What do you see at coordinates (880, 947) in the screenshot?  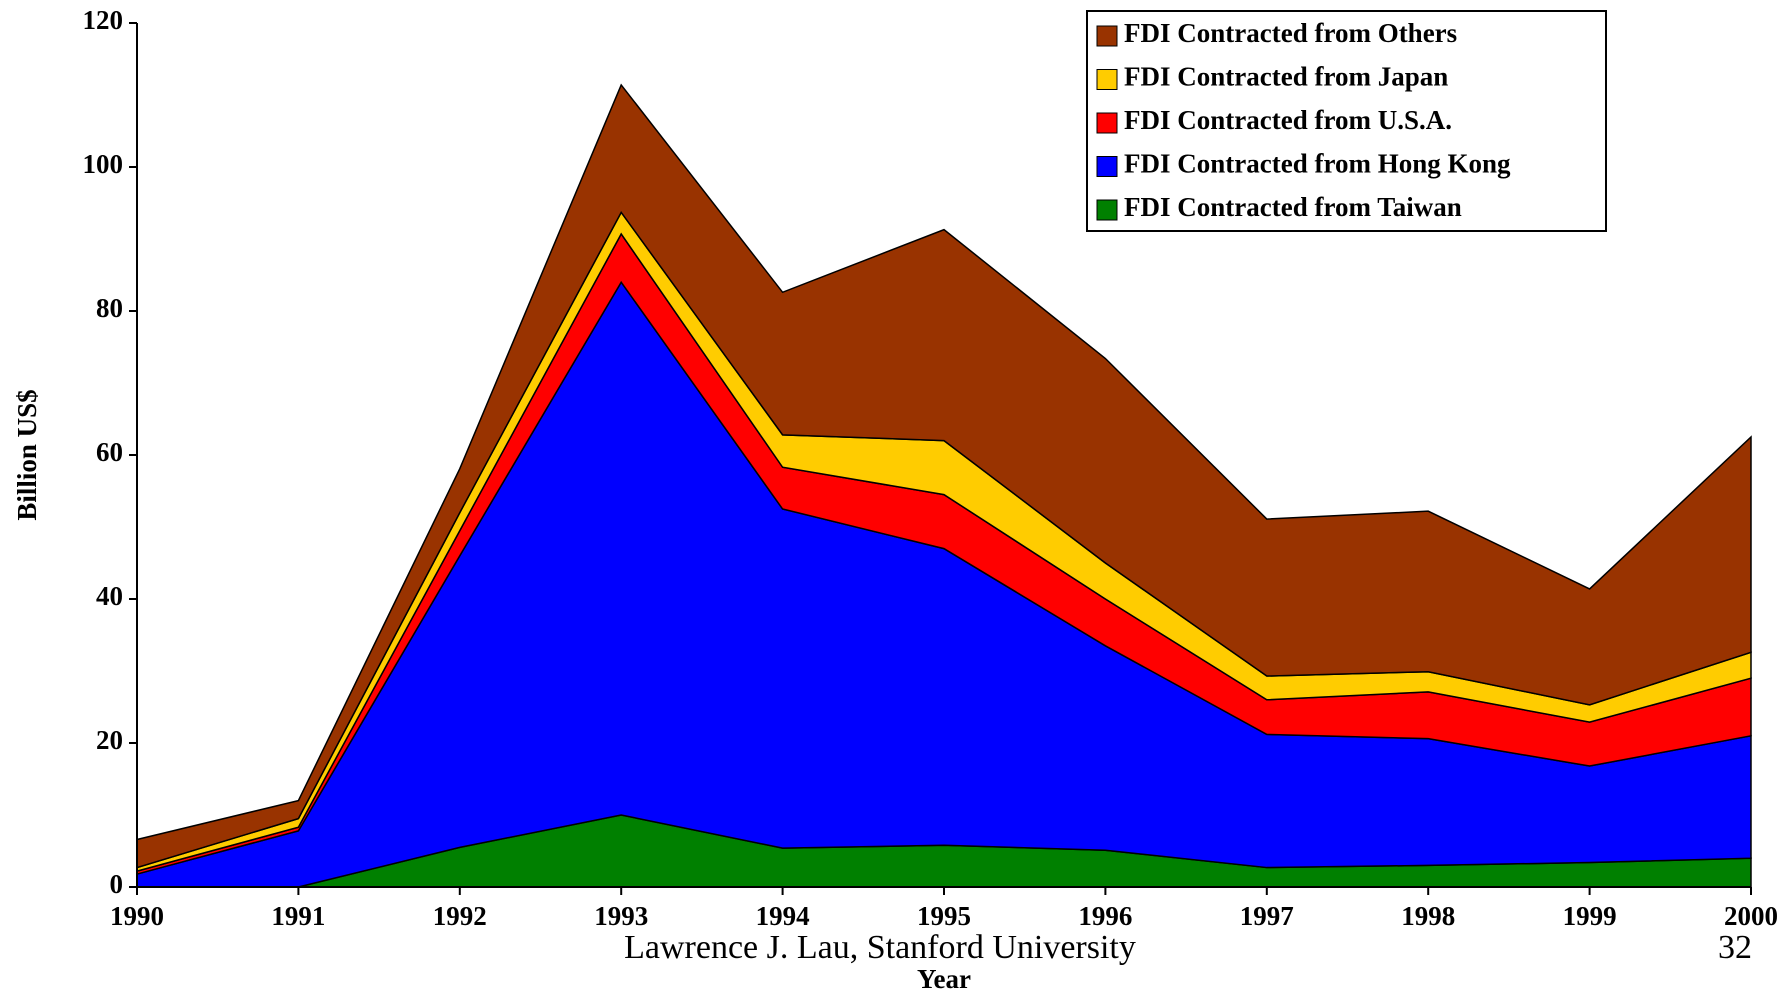 I see `footer-author: Lawrence J. Lau, Stanford University` at bounding box center [880, 947].